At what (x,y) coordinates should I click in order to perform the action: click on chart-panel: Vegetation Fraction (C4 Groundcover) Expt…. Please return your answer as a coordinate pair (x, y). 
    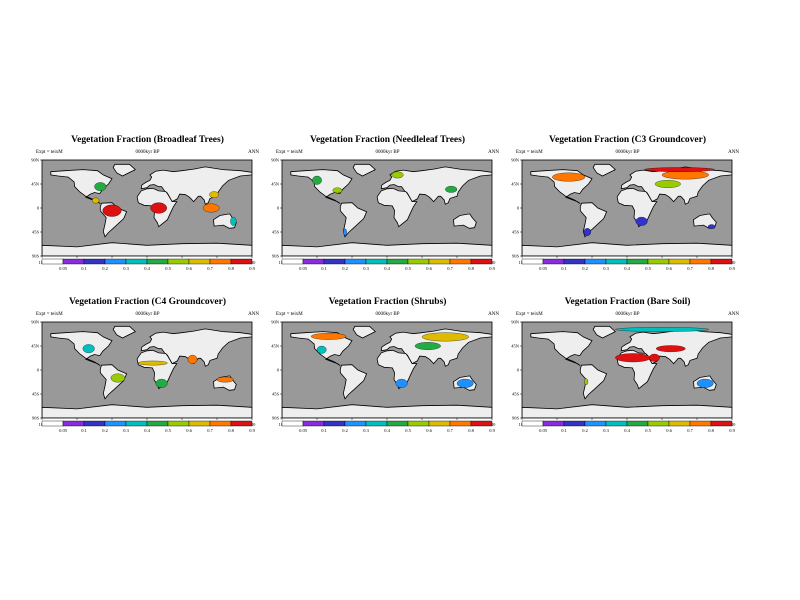
    Looking at the image, I should click on (147, 372).